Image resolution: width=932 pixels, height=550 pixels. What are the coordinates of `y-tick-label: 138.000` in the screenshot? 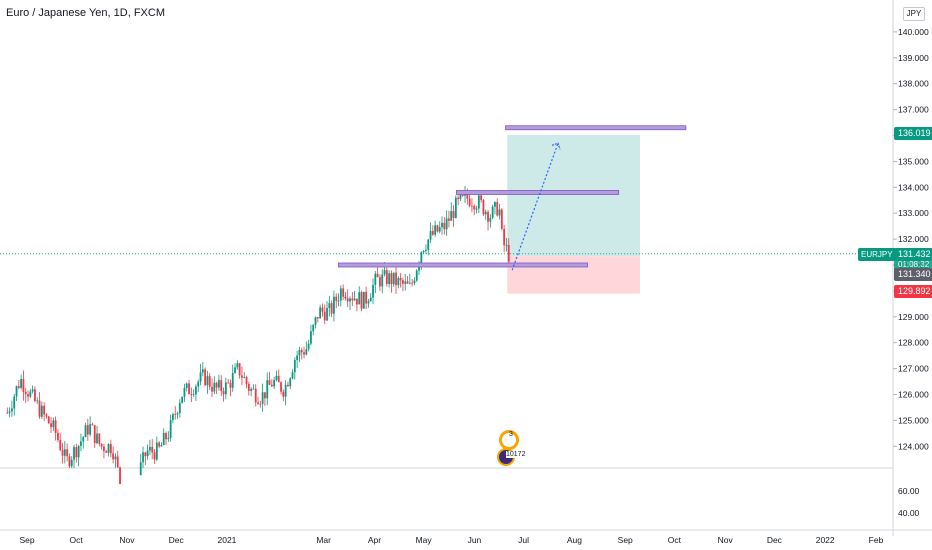 It's located at (913, 84).